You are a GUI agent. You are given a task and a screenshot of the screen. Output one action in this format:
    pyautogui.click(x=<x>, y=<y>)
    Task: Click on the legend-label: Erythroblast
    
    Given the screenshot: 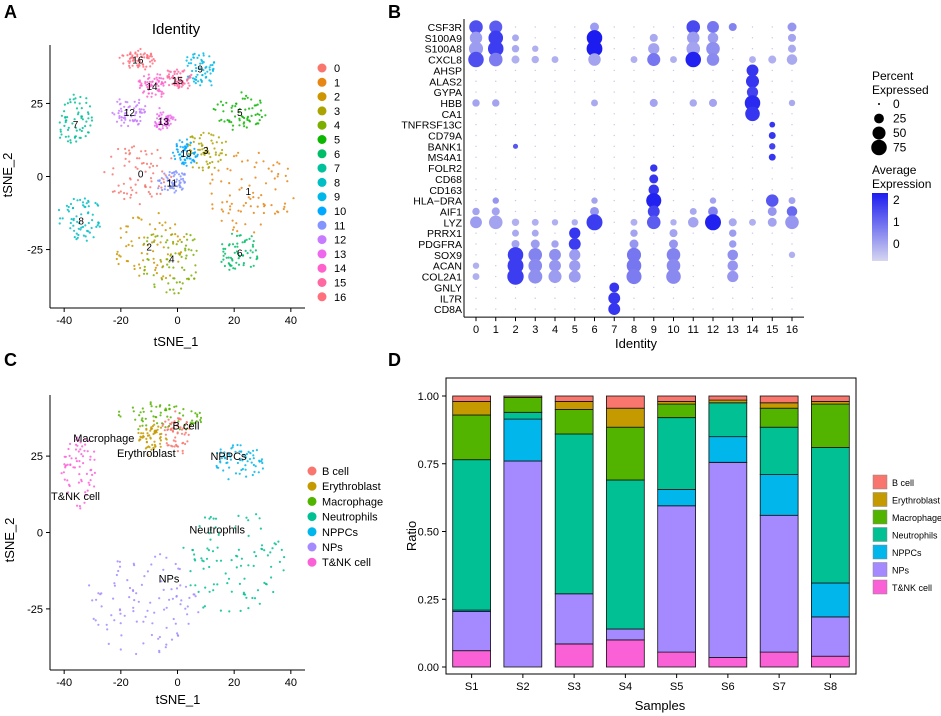 What is the action you would take?
    pyautogui.click(x=351, y=487)
    